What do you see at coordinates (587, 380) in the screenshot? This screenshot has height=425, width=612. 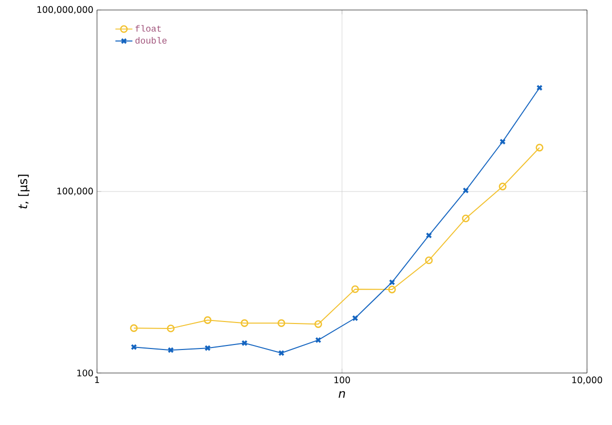 I see `x-tick-label: 10,000` at bounding box center [587, 380].